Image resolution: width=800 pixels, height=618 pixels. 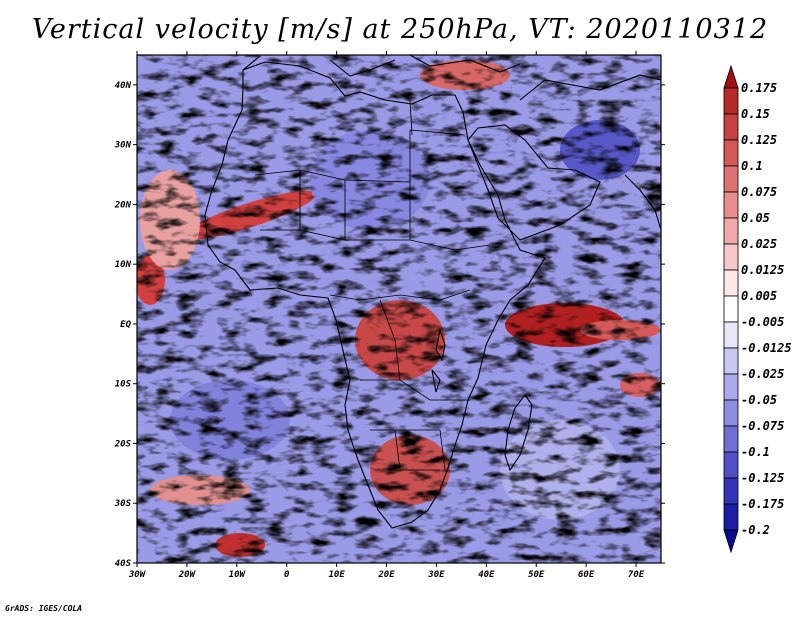 I want to click on lat-label: 20N, so click(x=123, y=205).